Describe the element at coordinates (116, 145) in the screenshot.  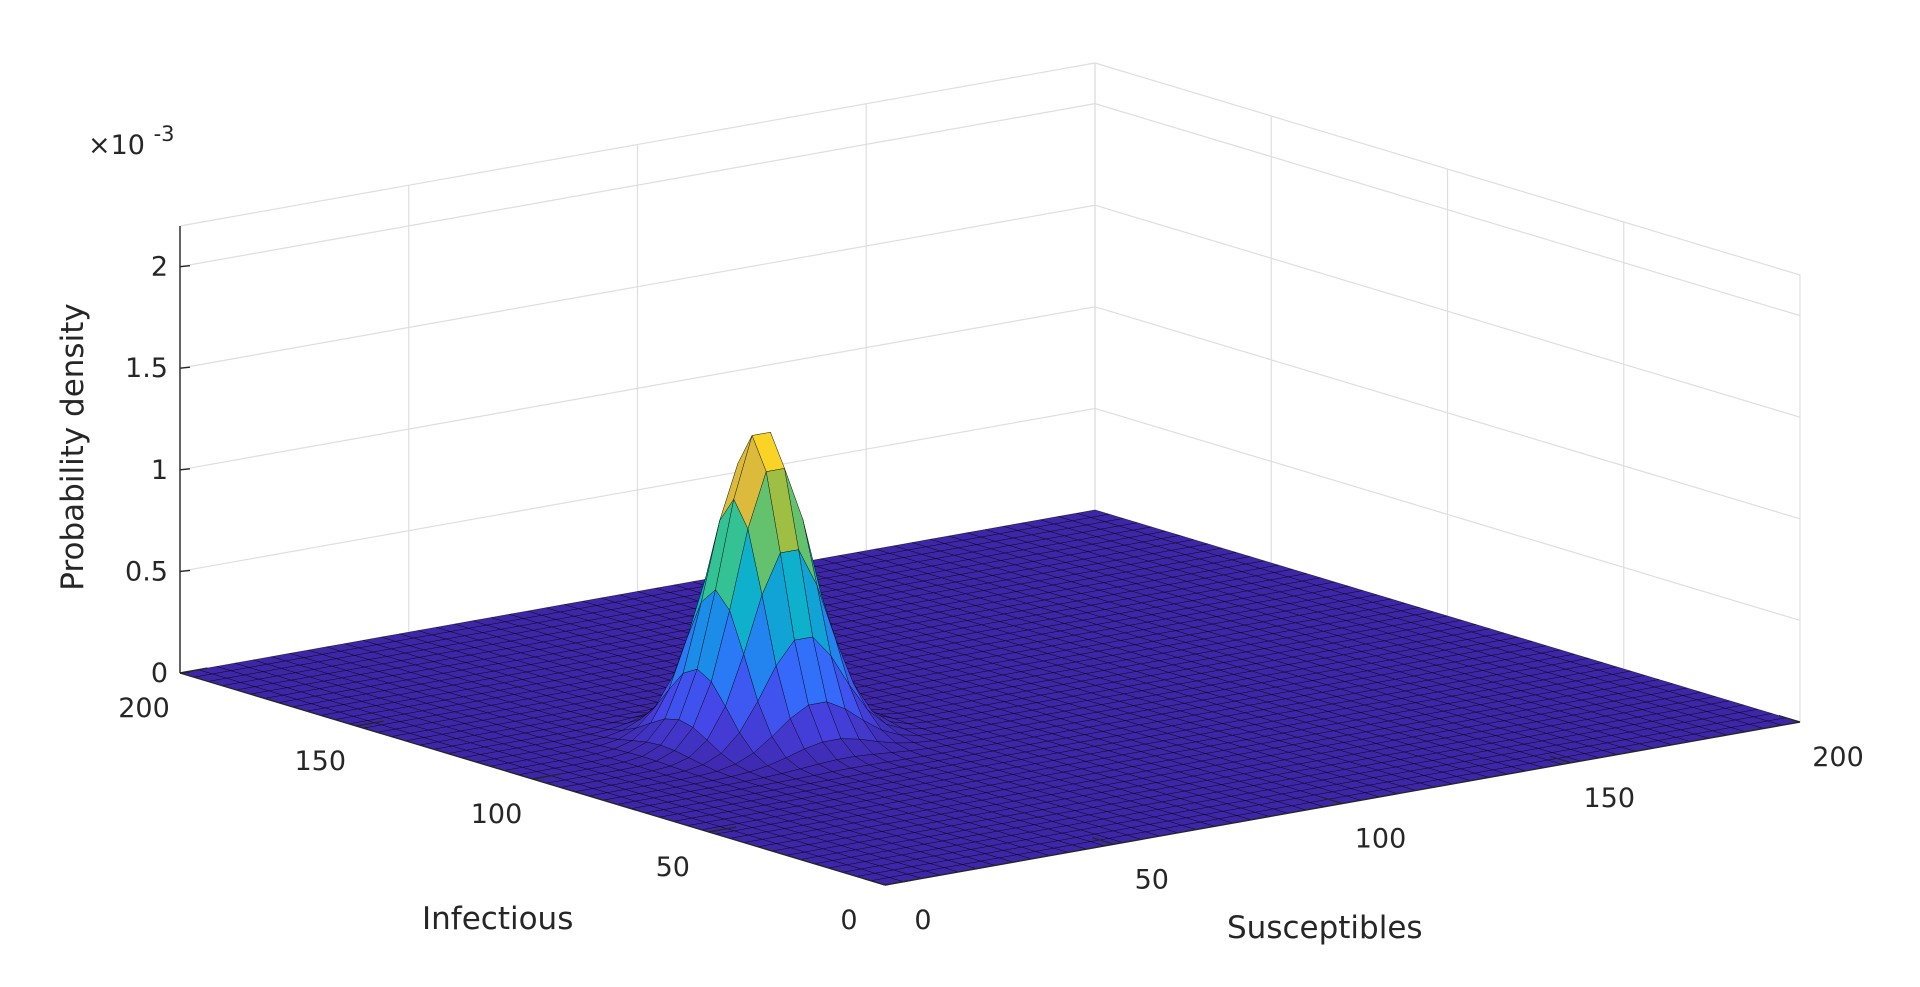
I see `exponent-base: ×10` at that location.